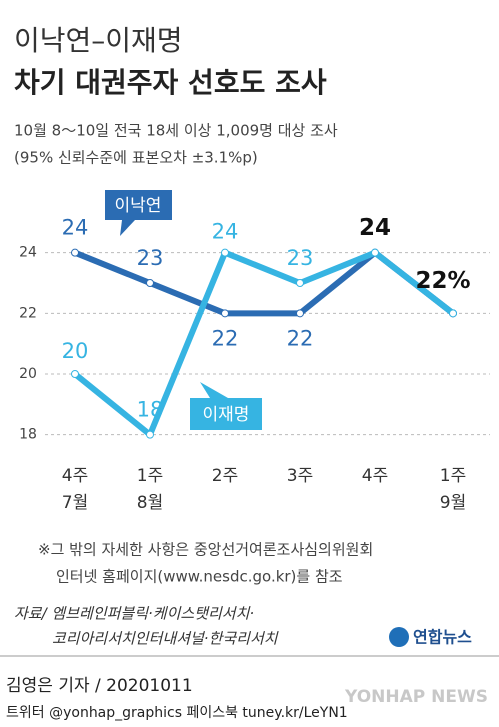 This screenshot has height=727, width=499. Describe the element at coordinates (138, 206) in the screenshot. I see `legend-label: 이낙연` at that location.